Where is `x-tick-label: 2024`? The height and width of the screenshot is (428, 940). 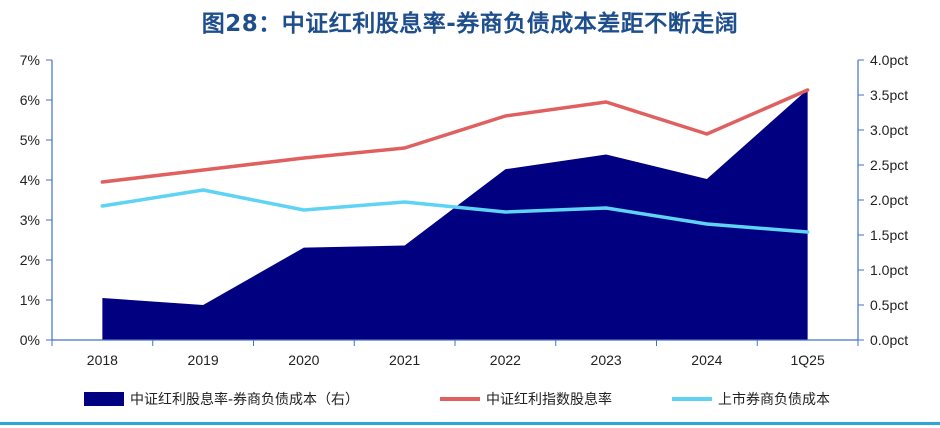
x-tick-label: 2024 is located at coordinates (706, 360).